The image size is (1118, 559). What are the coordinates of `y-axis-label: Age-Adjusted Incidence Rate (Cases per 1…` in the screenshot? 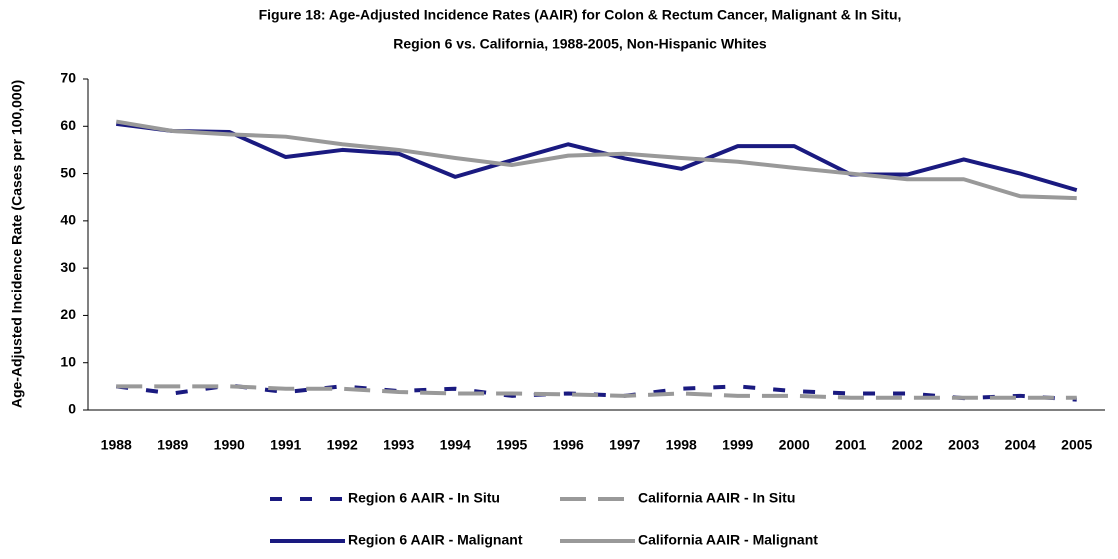 It's located at (17, 244).